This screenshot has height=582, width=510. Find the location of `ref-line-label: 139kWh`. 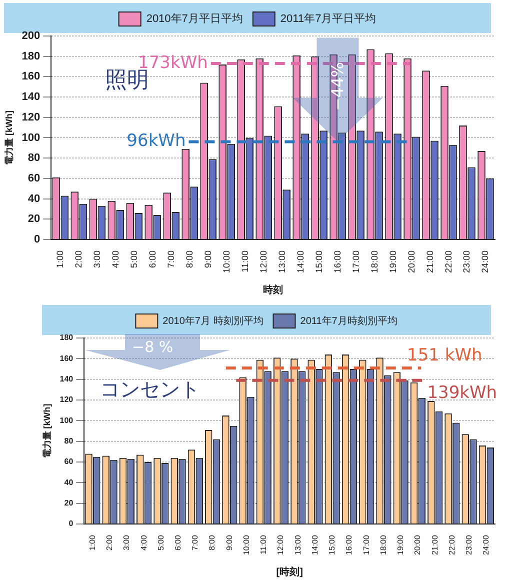

ref-line-label: 139kWh is located at coordinates (462, 392).